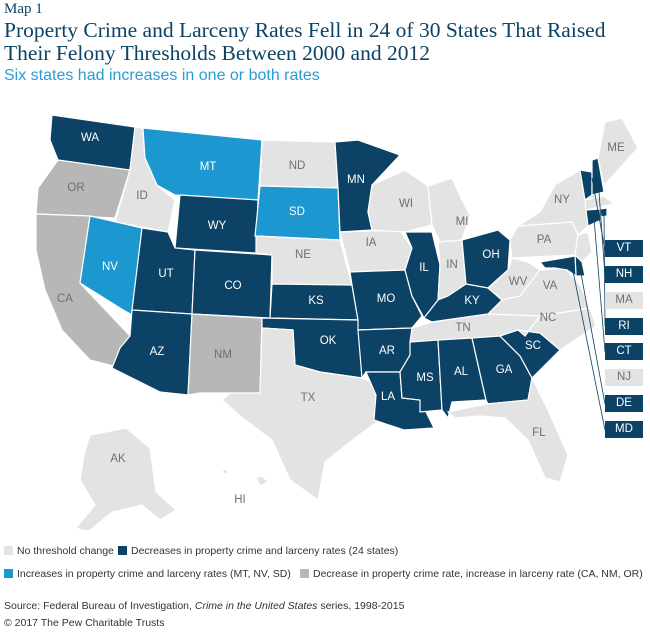 The height and width of the screenshot is (632, 650). Describe the element at coordinates (223, 355) in the screenshot. I see `label-nm: NM` at that location.